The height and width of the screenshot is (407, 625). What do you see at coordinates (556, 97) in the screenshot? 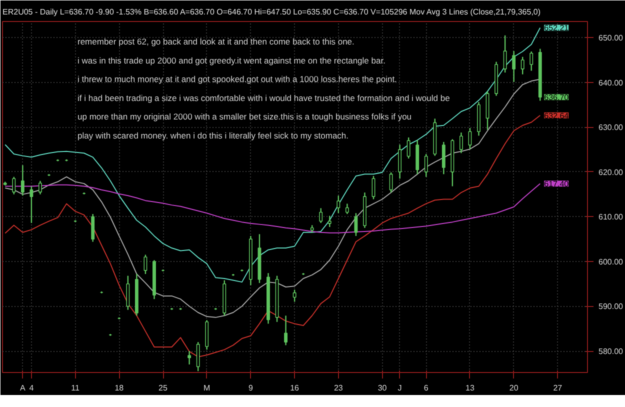
I see `text: 636.70` at bounding box center [556, 97].